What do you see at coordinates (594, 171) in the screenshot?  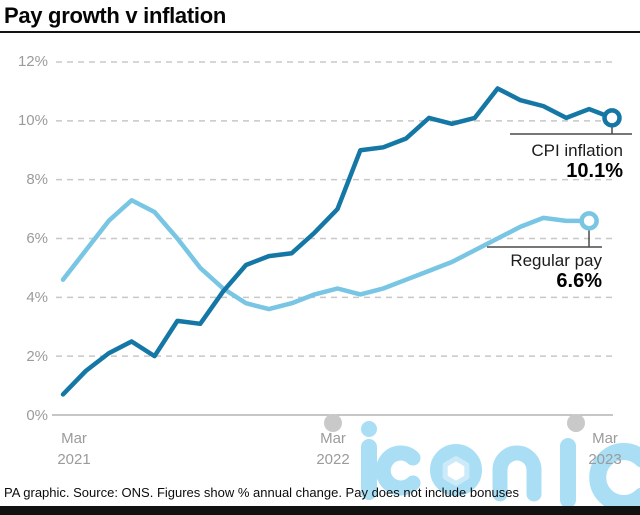 I see `cpi-inflation-value: 10.1%` at bounding box center [594, 171].